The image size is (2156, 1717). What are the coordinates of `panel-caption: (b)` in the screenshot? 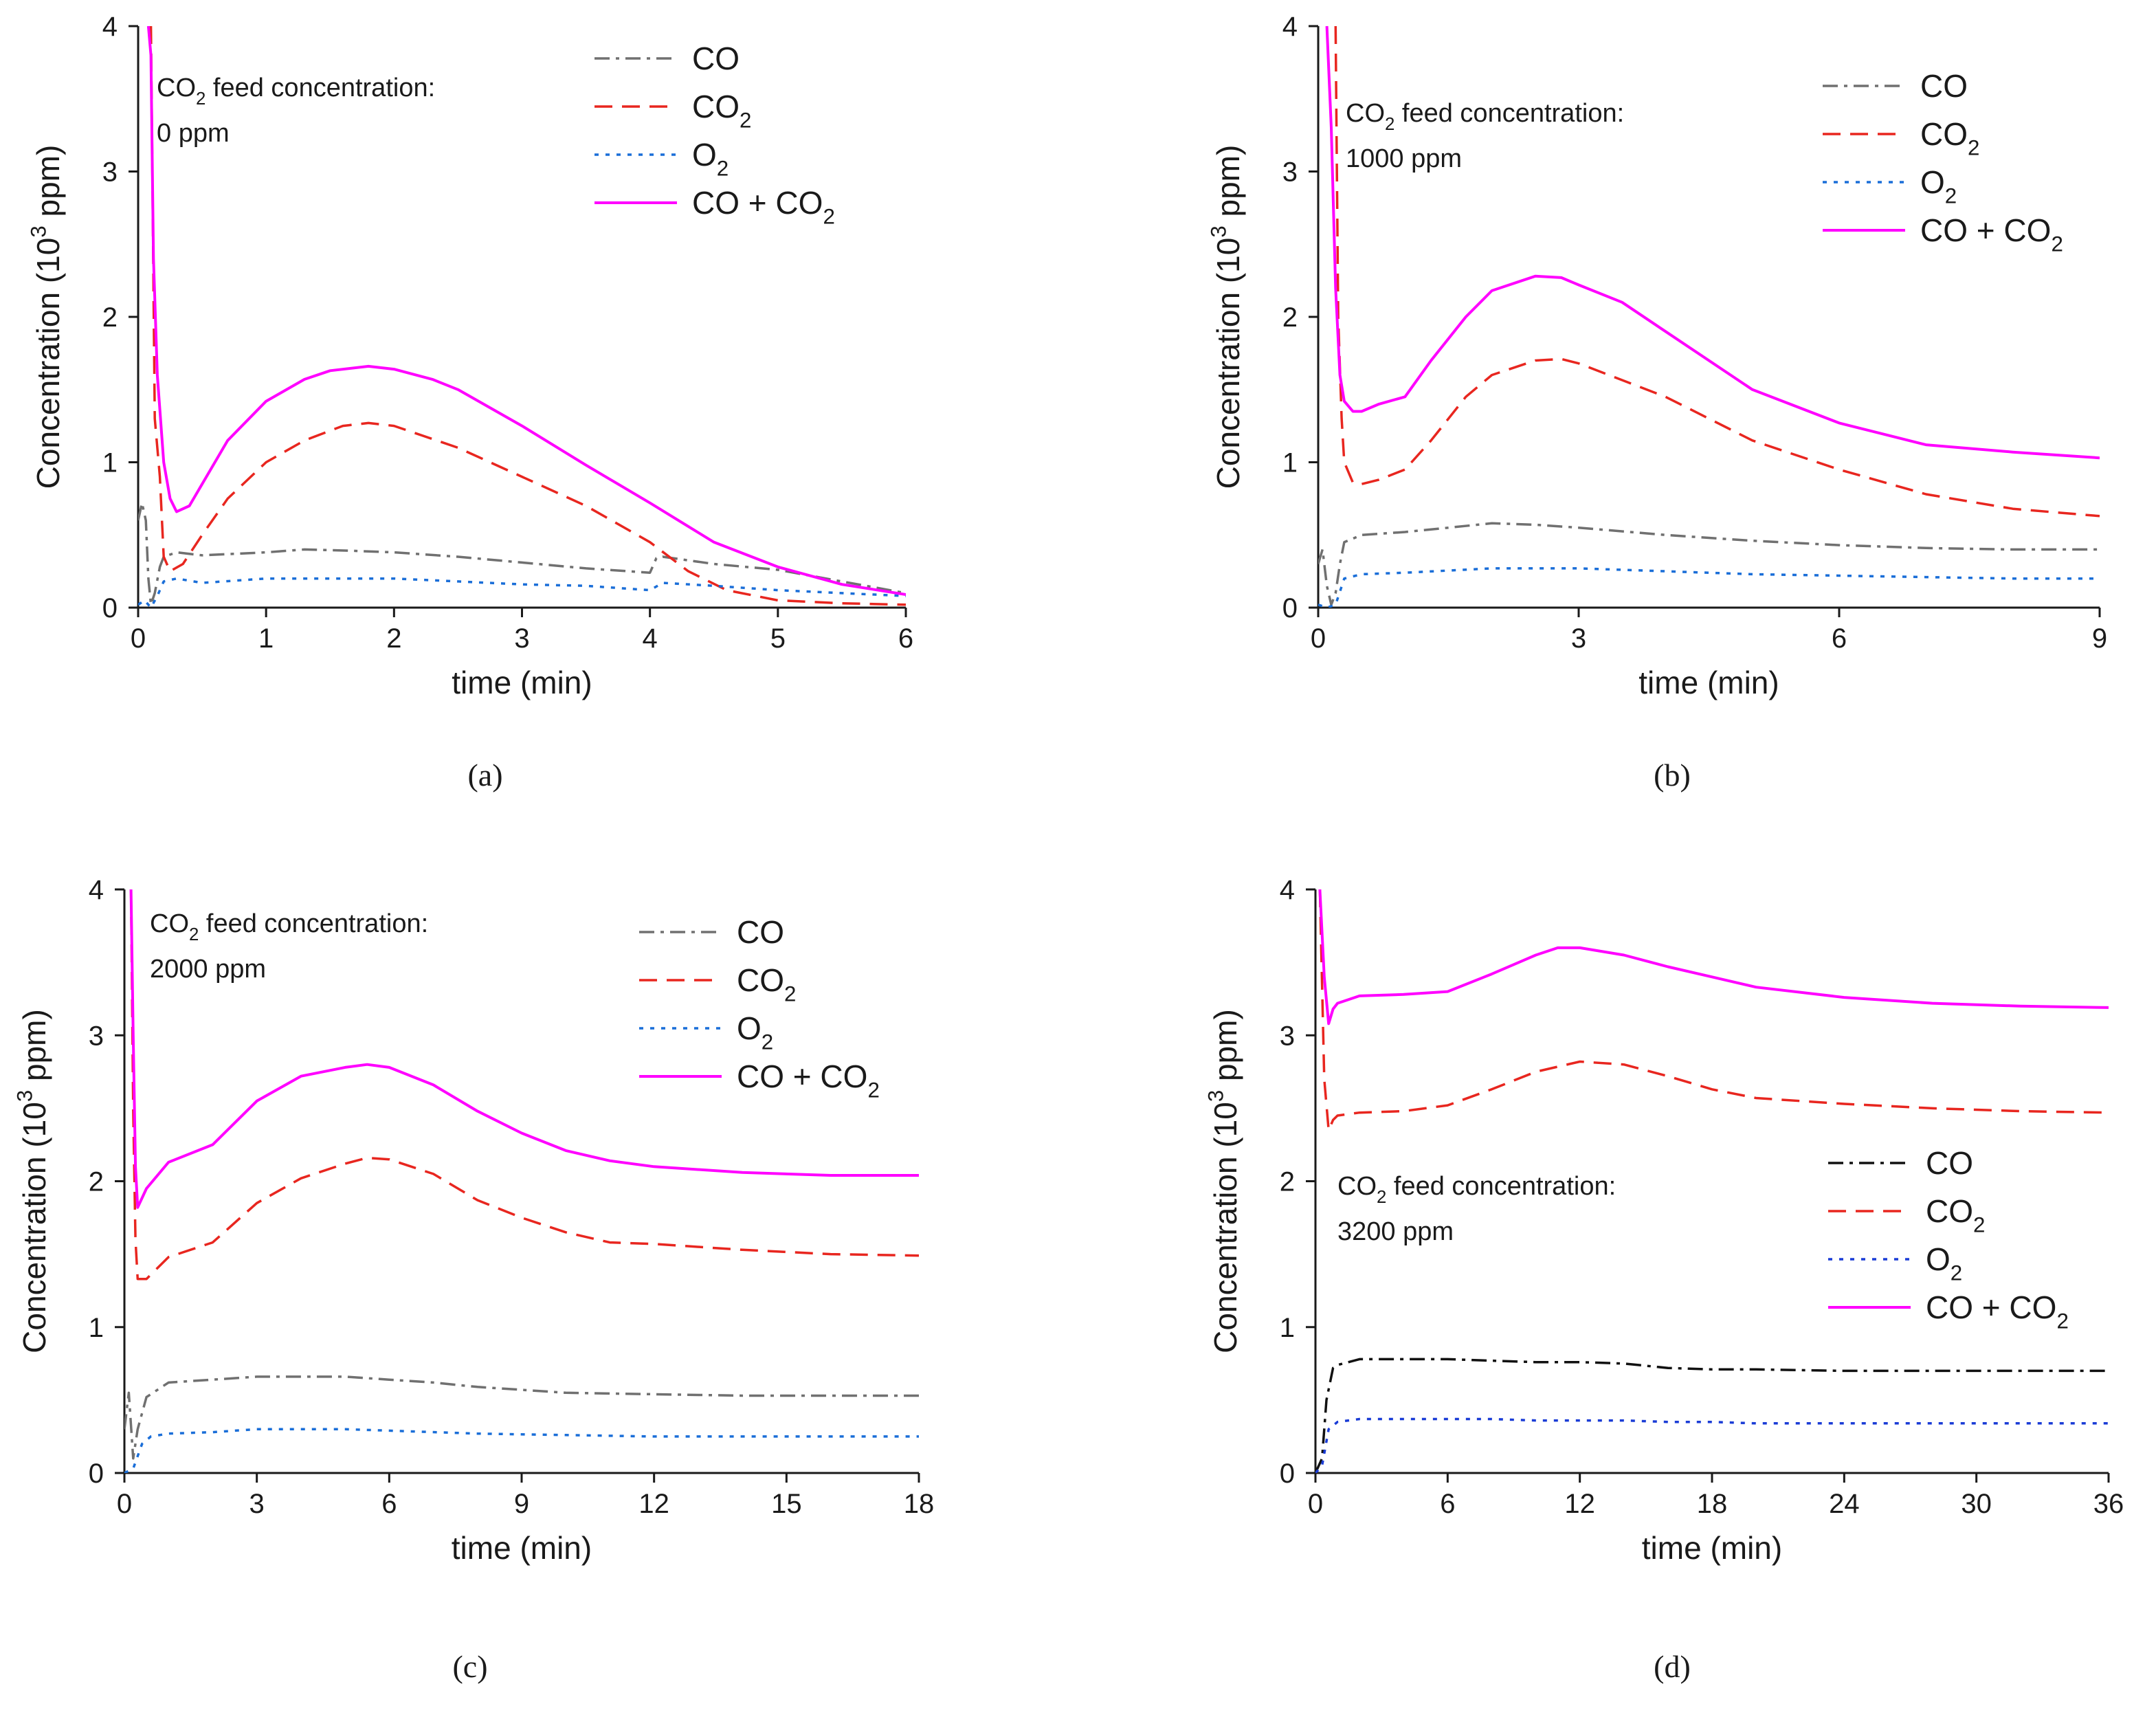 It's located at (1672, 775).